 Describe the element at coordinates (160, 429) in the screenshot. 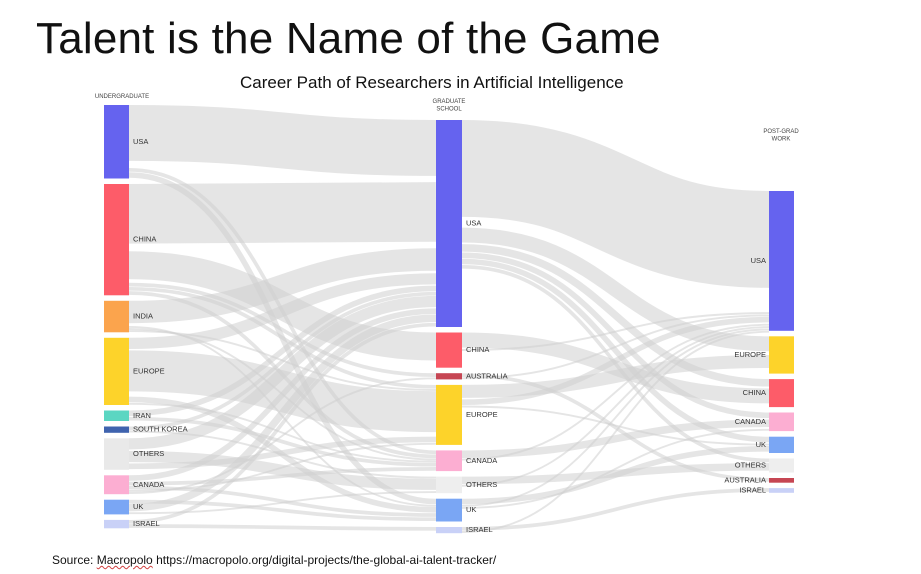

I see `node-label-ug-south-korea: SOUTH KOREA` at that location.